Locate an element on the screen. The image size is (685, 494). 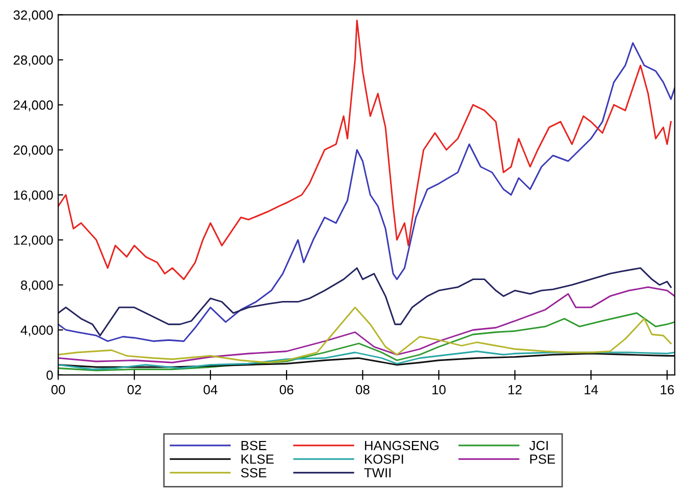
x-tick-label: 06 is located at coordinates (287, 389).